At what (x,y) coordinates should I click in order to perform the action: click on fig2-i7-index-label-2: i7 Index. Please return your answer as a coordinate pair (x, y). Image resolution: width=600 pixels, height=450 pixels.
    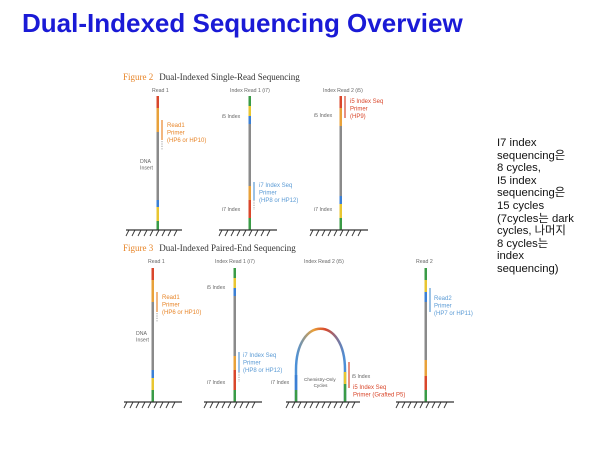
    Looking at the image, I should click on (323, 210).